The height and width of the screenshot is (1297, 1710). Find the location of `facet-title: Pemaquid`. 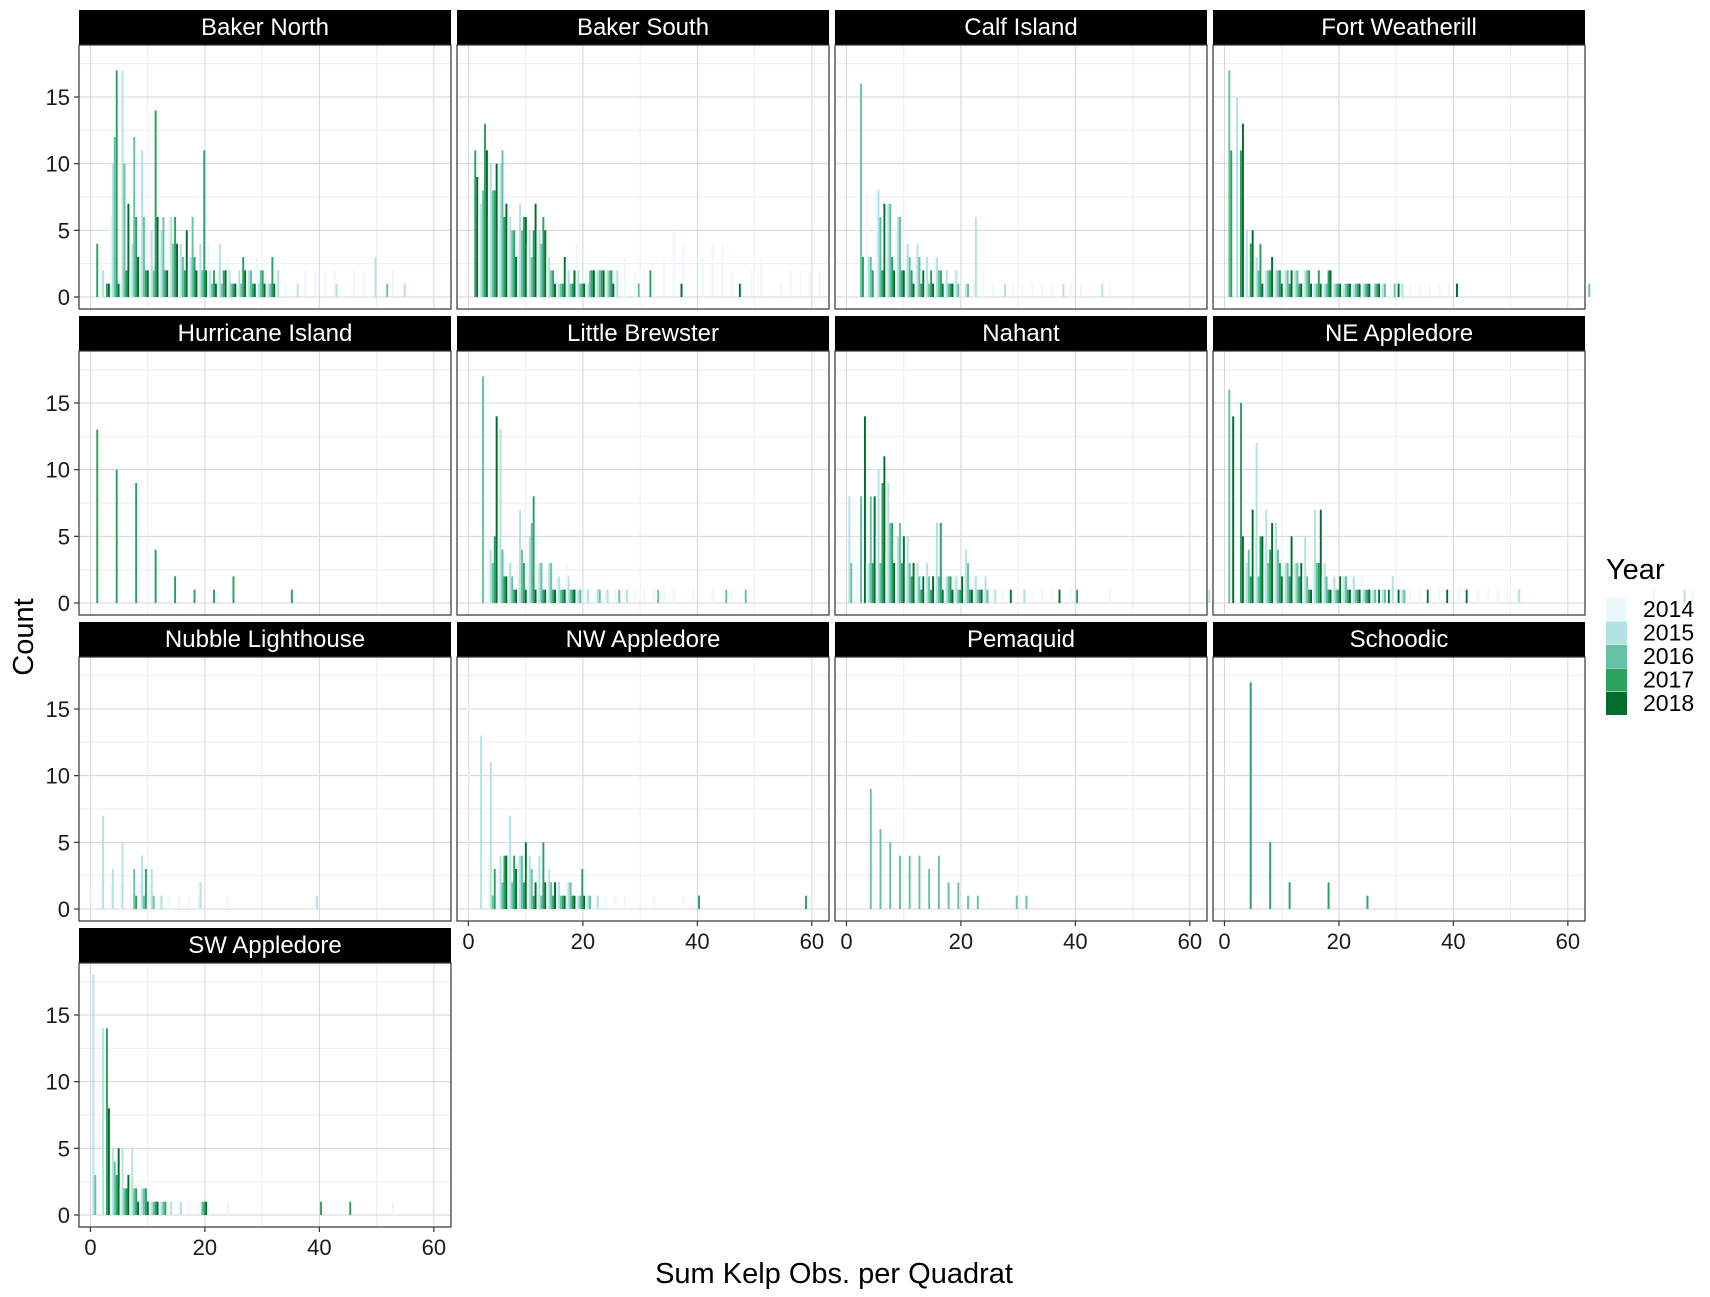

facet-title: Pemaquid is located at coordinates (1021, 639).